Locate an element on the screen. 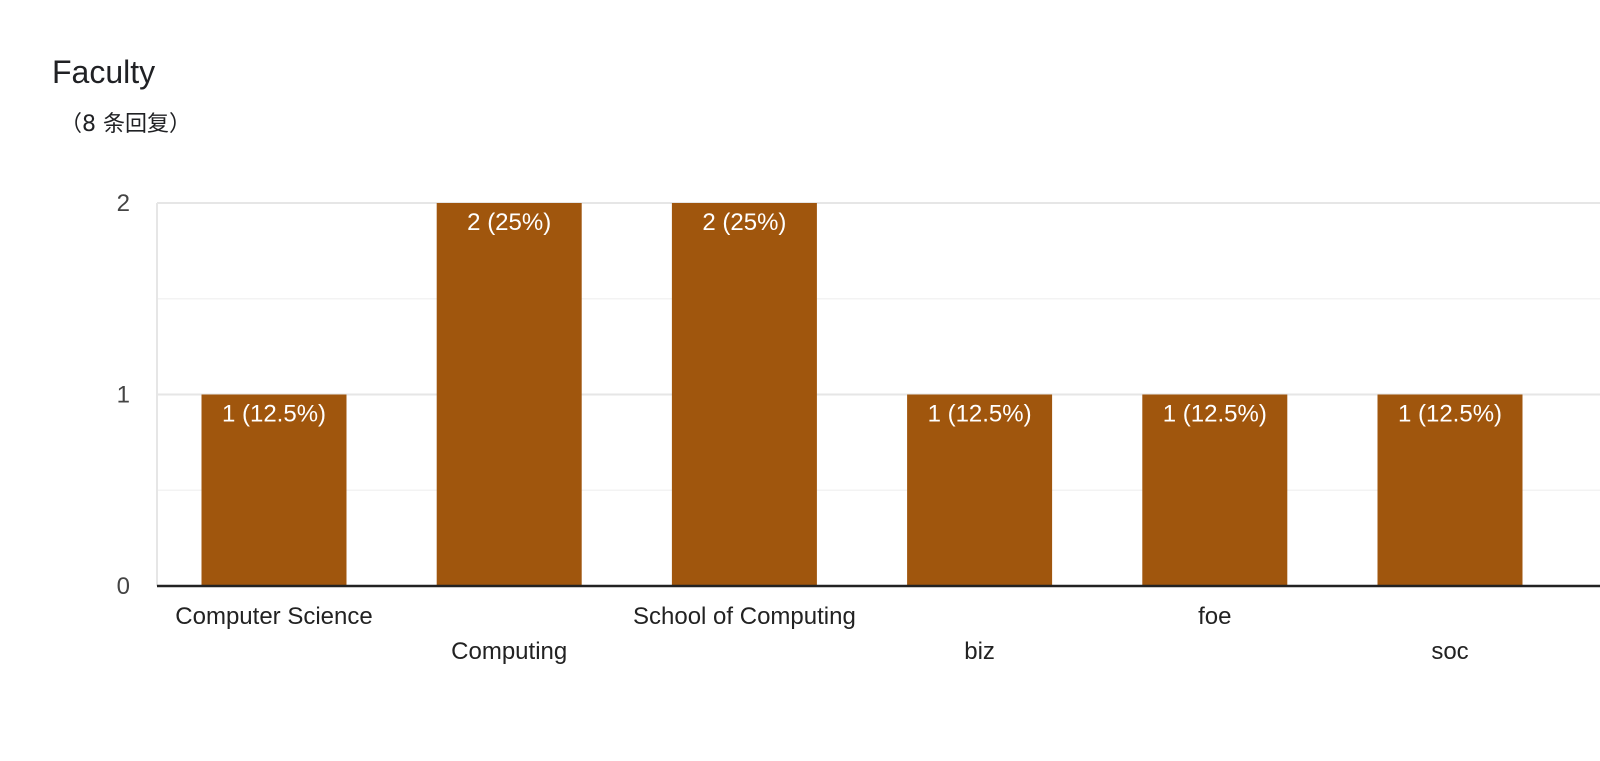 Image resolution: width=1600 pixels, height=761 pixels. y-tick-label: 2 is located at coordinates (123, 203).